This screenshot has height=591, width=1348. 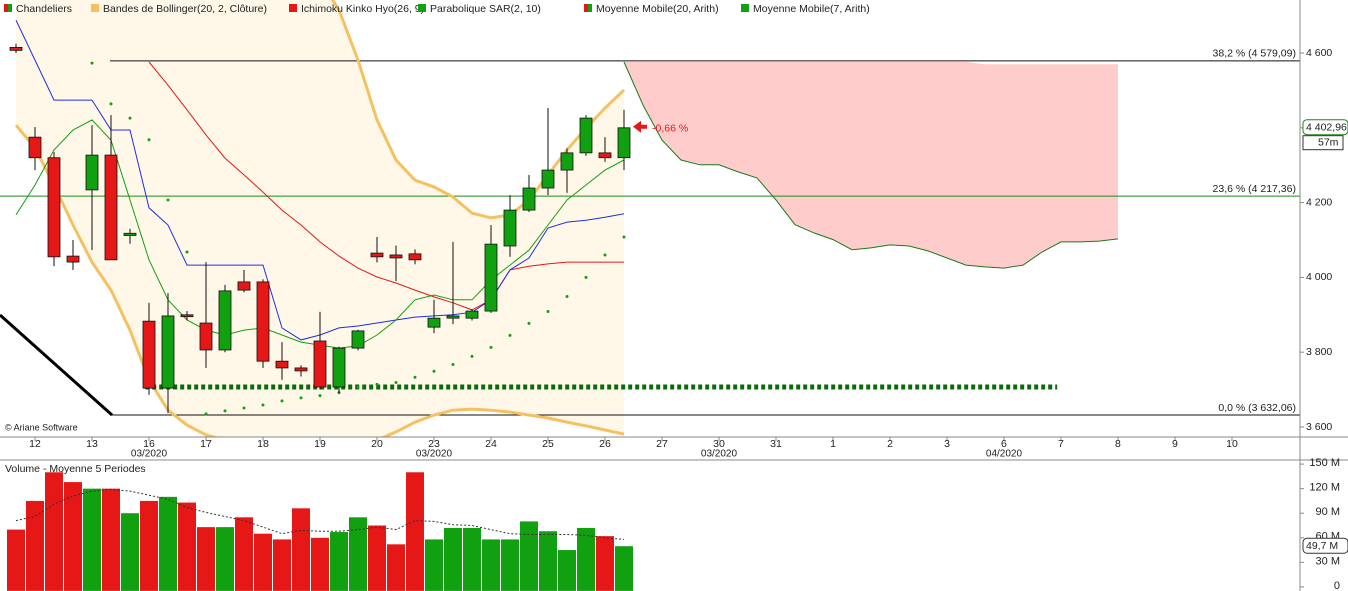 I want to click on x-tick-label: 2, so click(x=890, y=444).